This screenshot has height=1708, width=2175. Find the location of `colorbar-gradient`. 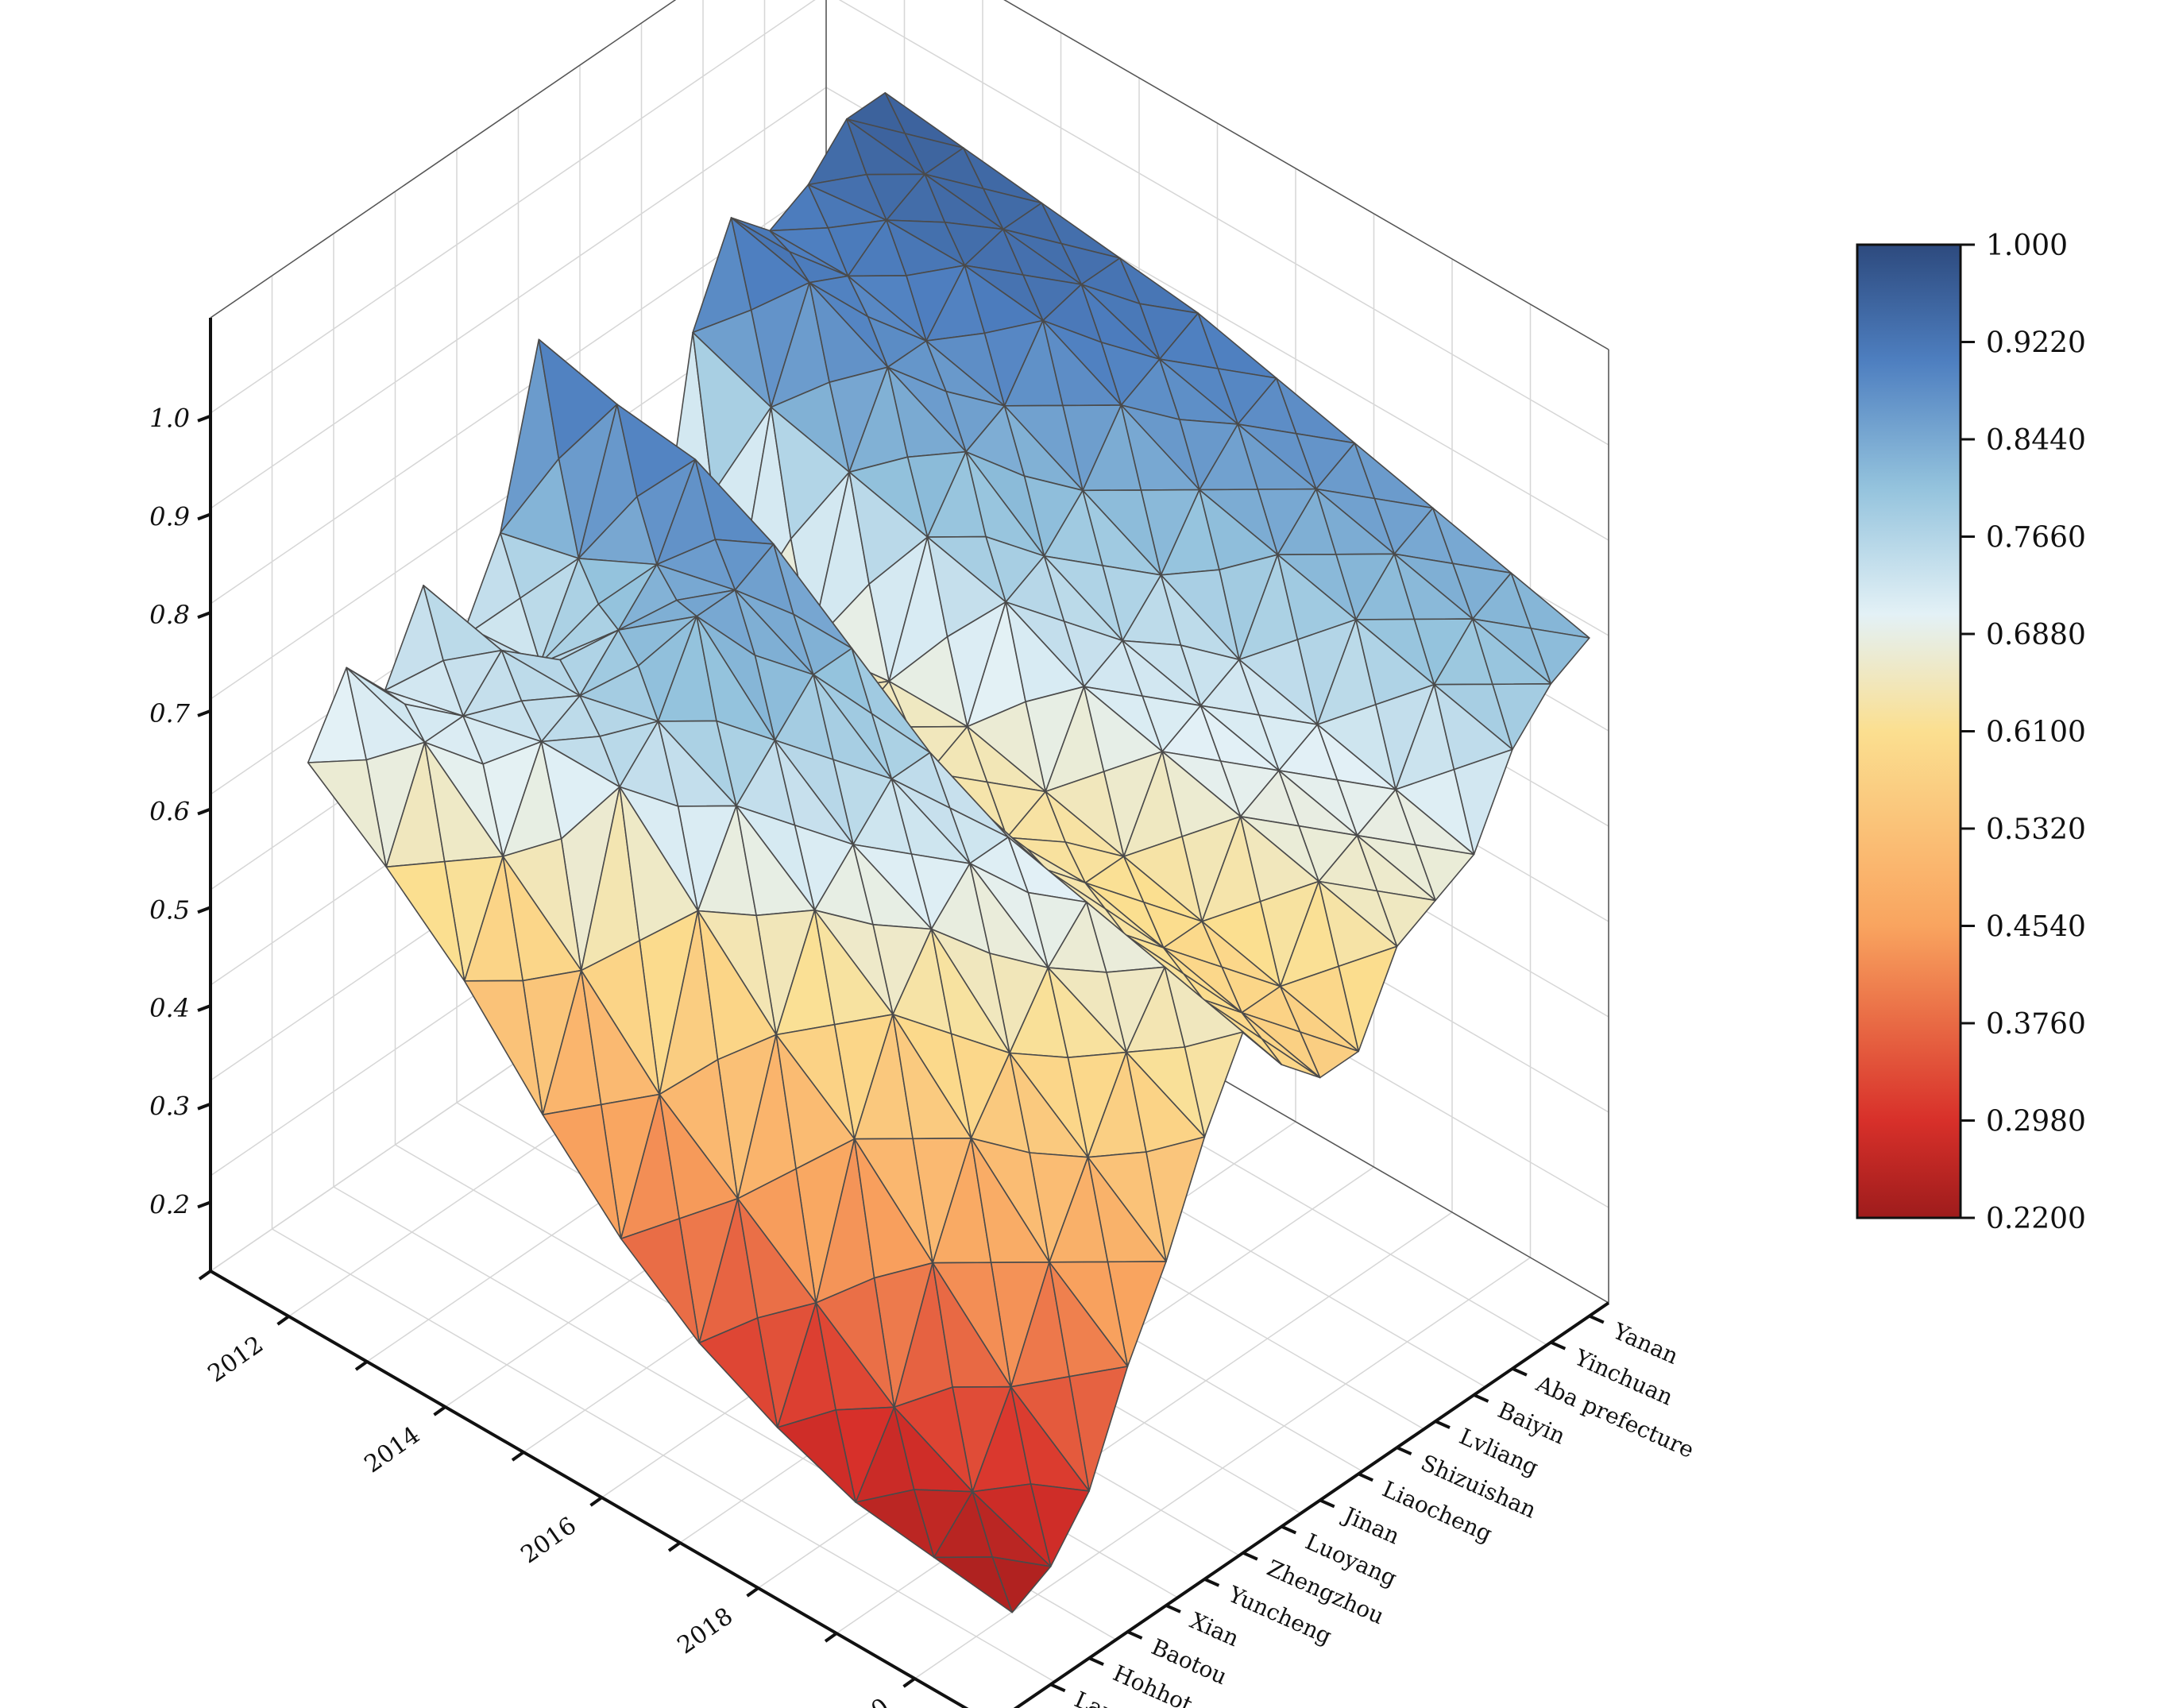

colorbar-gradient is located at coordinates (1909, 731).